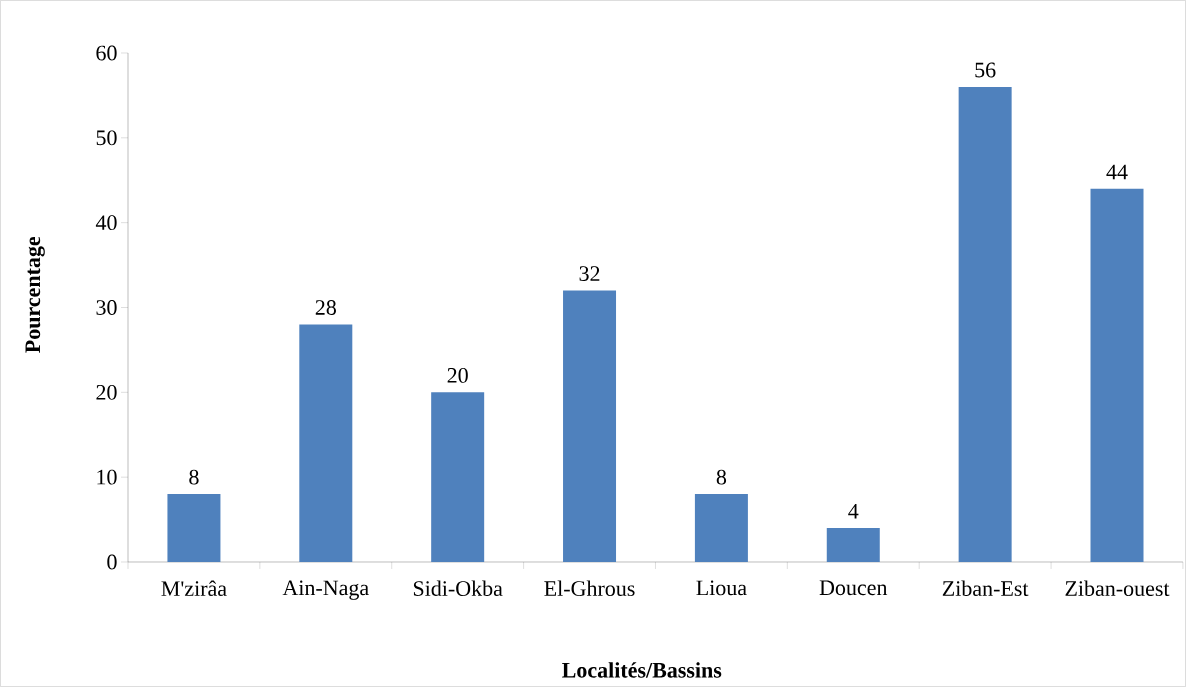 Image resolution: width=1186 pixels, height=687 pixels. What do you see at coordinates (194, 588) in the screenshot?
I see `x-tick-label: M'zirâa` at bounding box center [194, 588].